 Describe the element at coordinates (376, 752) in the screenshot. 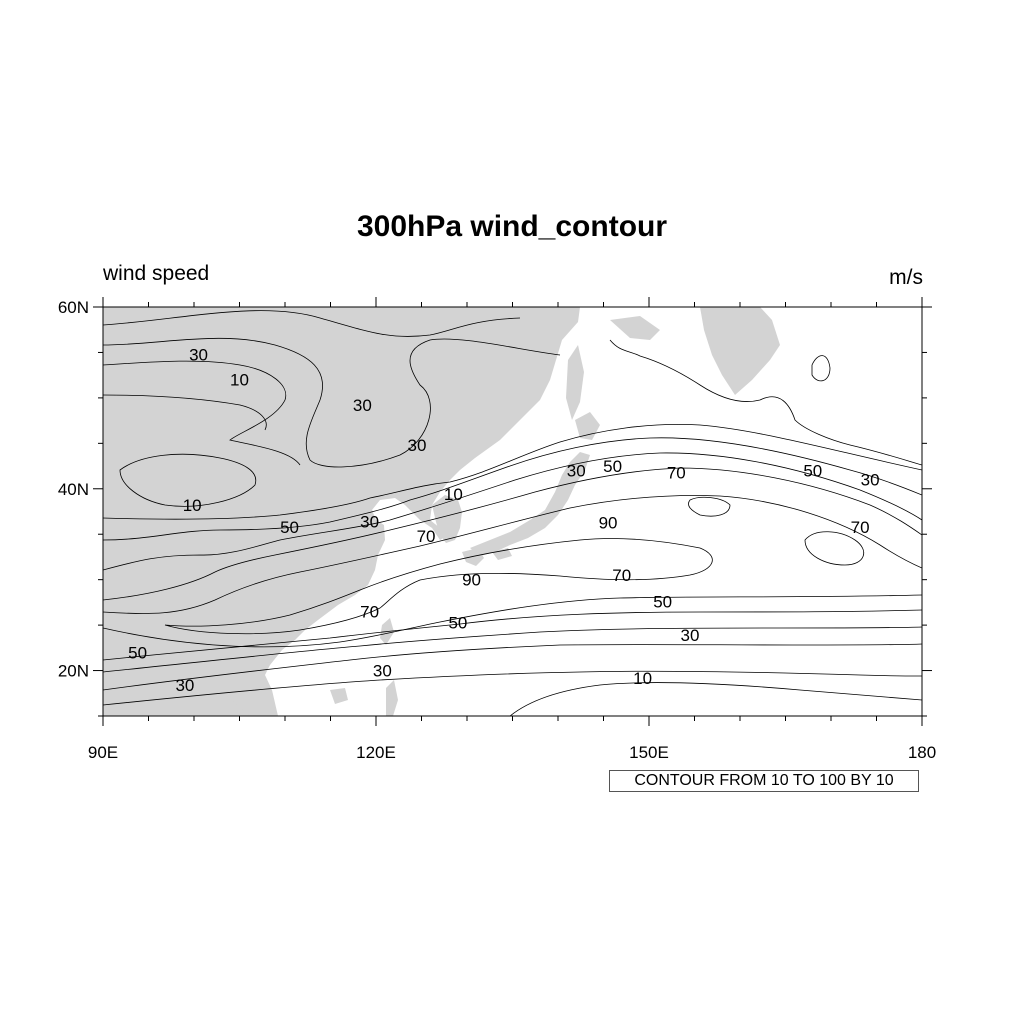

I see `x-tick-label: 120E` at that location.